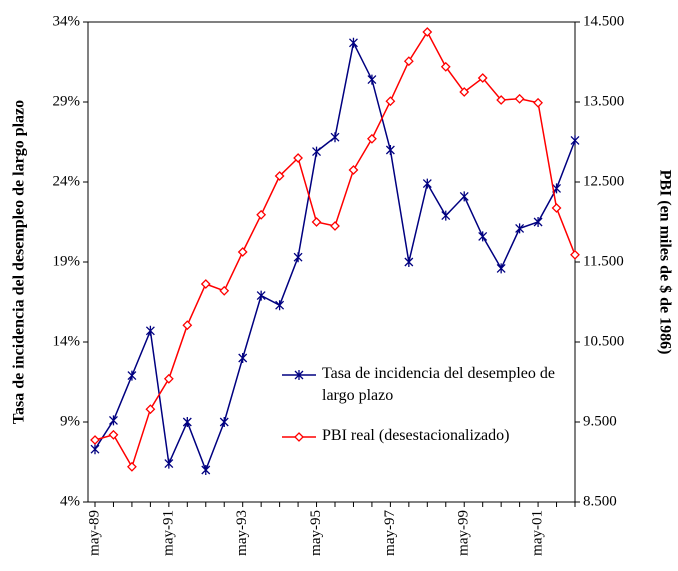  What do you see at coordinates (603, 181) in the screenshot?
I see `y2-tick-label: 12.500` at bounding box center [603, 181].